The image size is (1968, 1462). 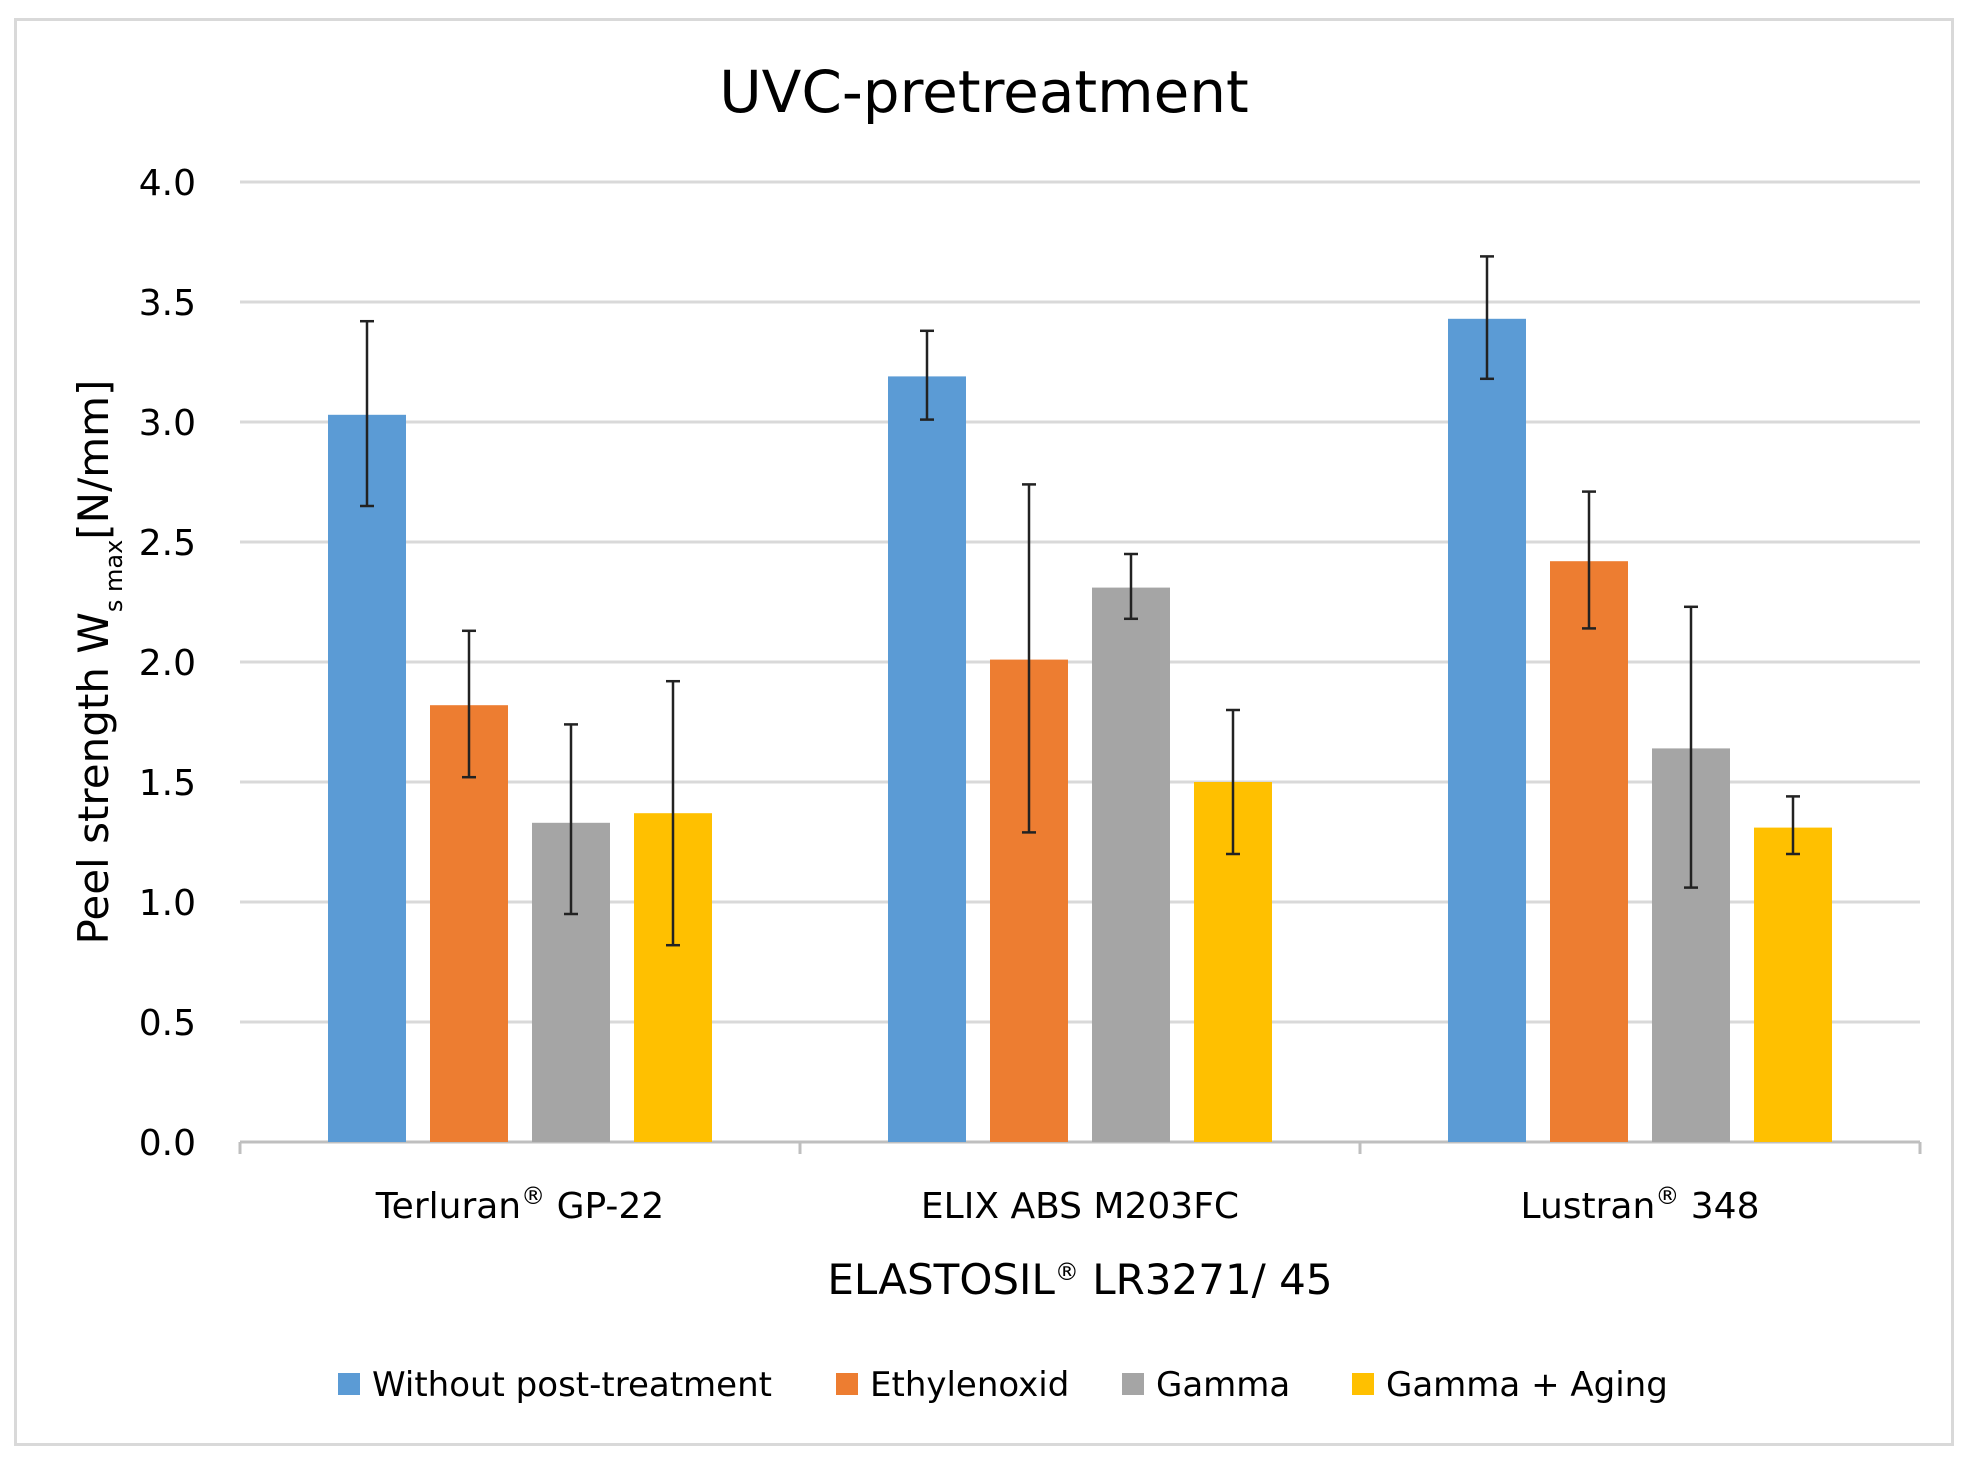 What do you see at coordinates (167, 903) in the screenshot?
I see `y-tick-label: 1.0` at bounding box center [167, 903].